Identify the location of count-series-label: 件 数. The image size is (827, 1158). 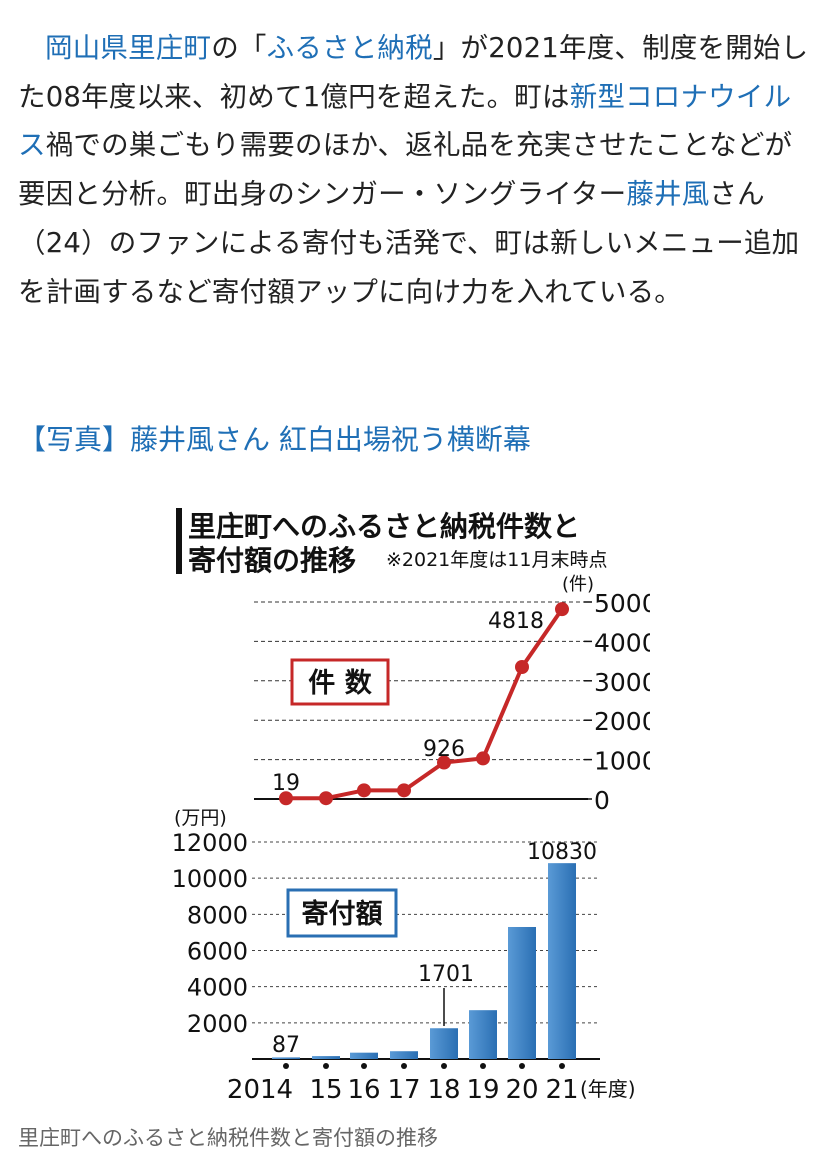
(340, 683).